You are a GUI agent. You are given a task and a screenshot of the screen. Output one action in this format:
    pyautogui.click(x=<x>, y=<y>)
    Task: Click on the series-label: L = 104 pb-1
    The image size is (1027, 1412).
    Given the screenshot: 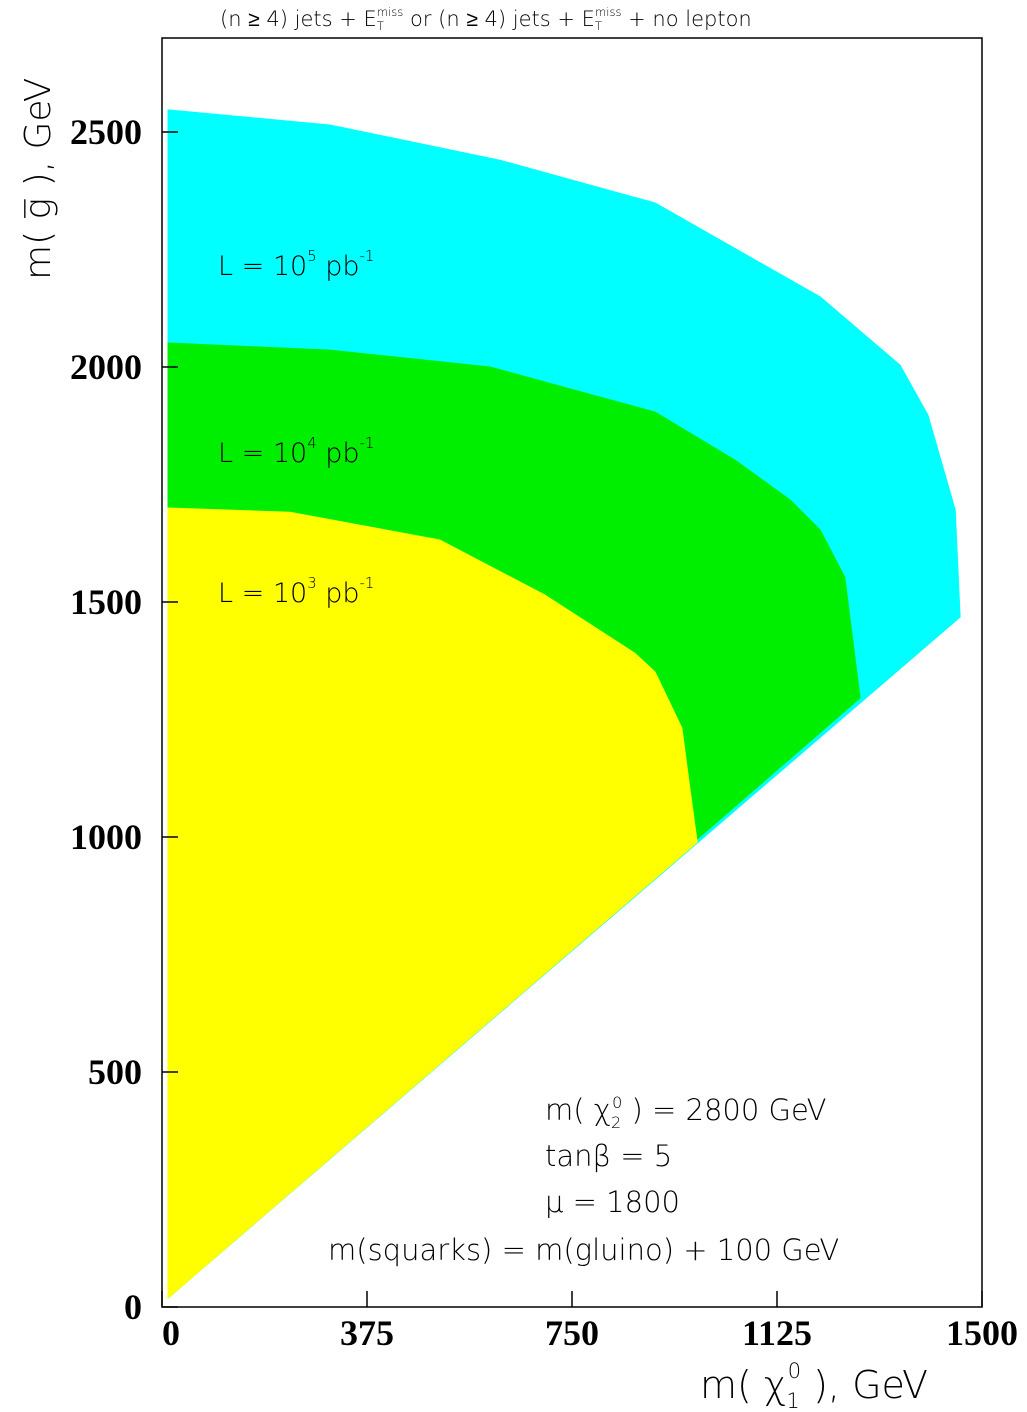 What is the action you would take?
    pyautogui.click(x=296, y=451)
    